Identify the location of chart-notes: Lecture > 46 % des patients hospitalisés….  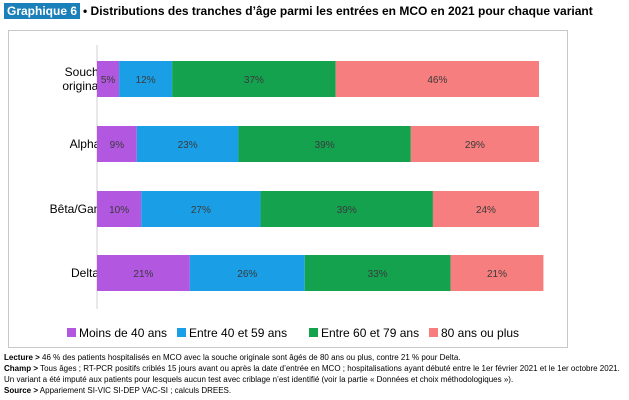
(314, 374).